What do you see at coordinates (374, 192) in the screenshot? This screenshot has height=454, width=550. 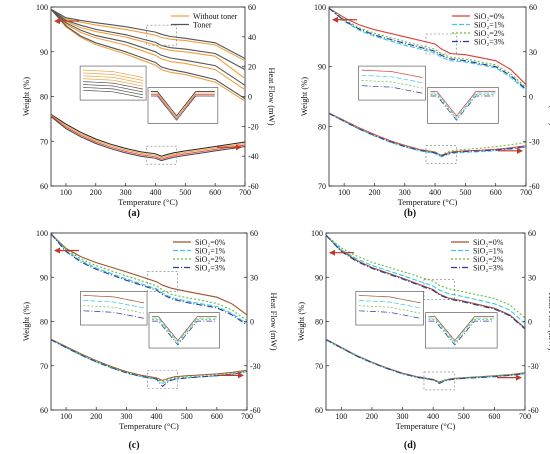 I see `x-tick-label: 200` at bounding box center [374, 192].